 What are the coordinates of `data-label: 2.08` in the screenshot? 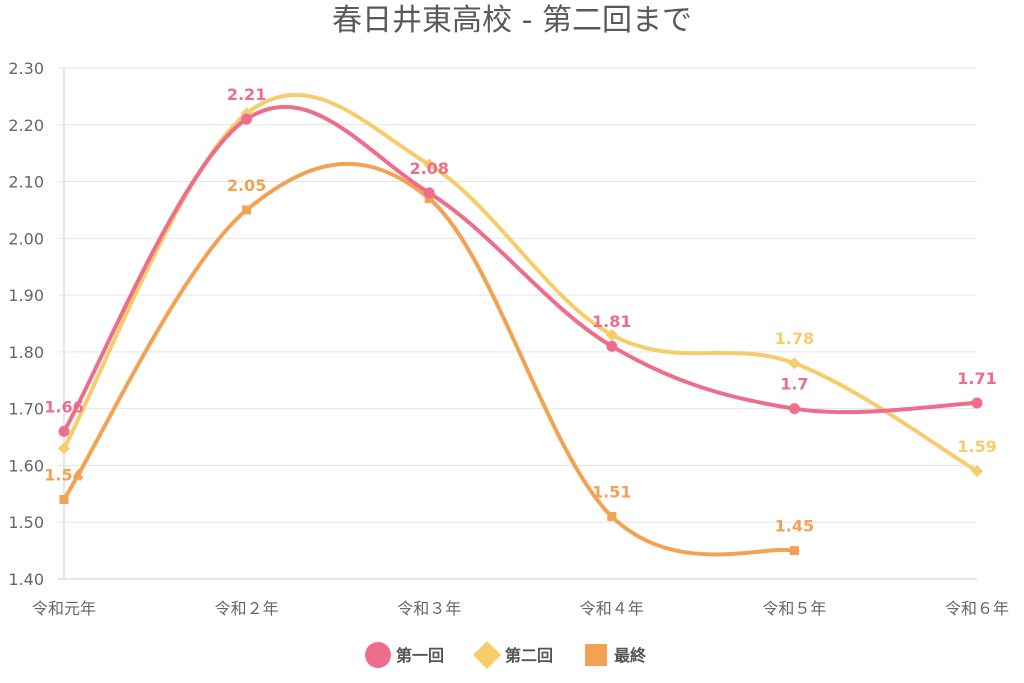 It's located at (428, 168).